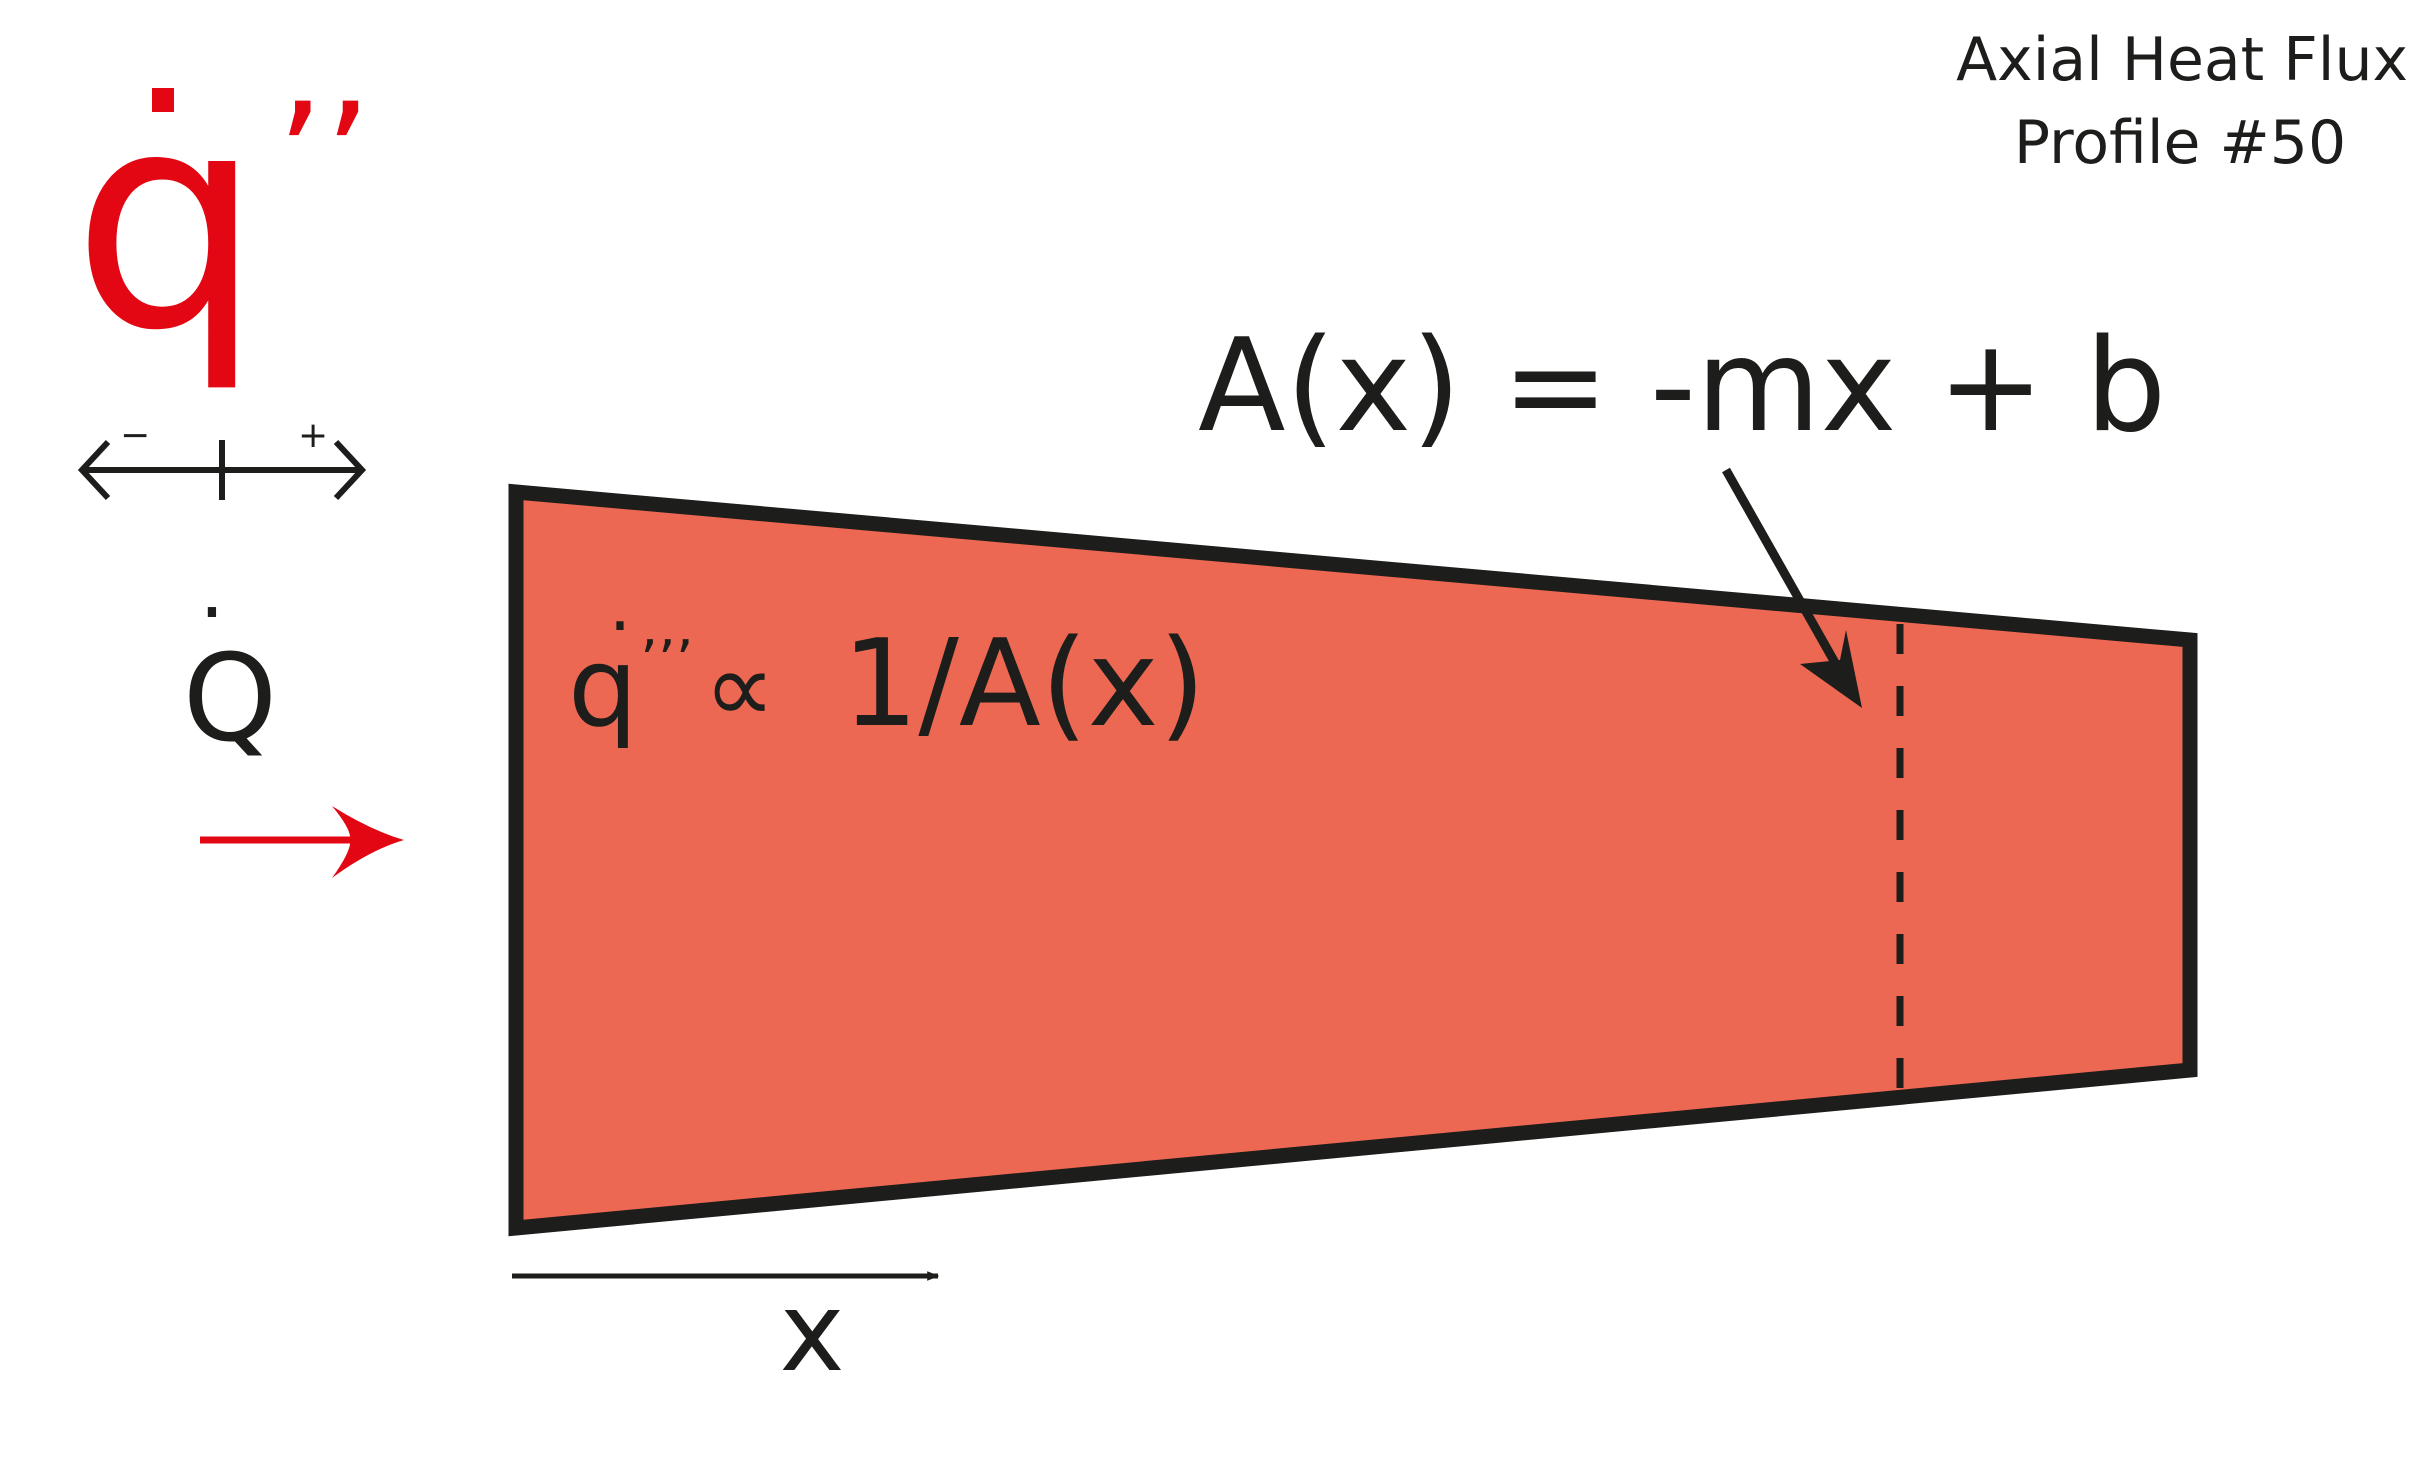  What do you see at coordinates (167, 221) in the screenshot?
I see `legend-symbol-base: q` at bounding box center [167, 221].